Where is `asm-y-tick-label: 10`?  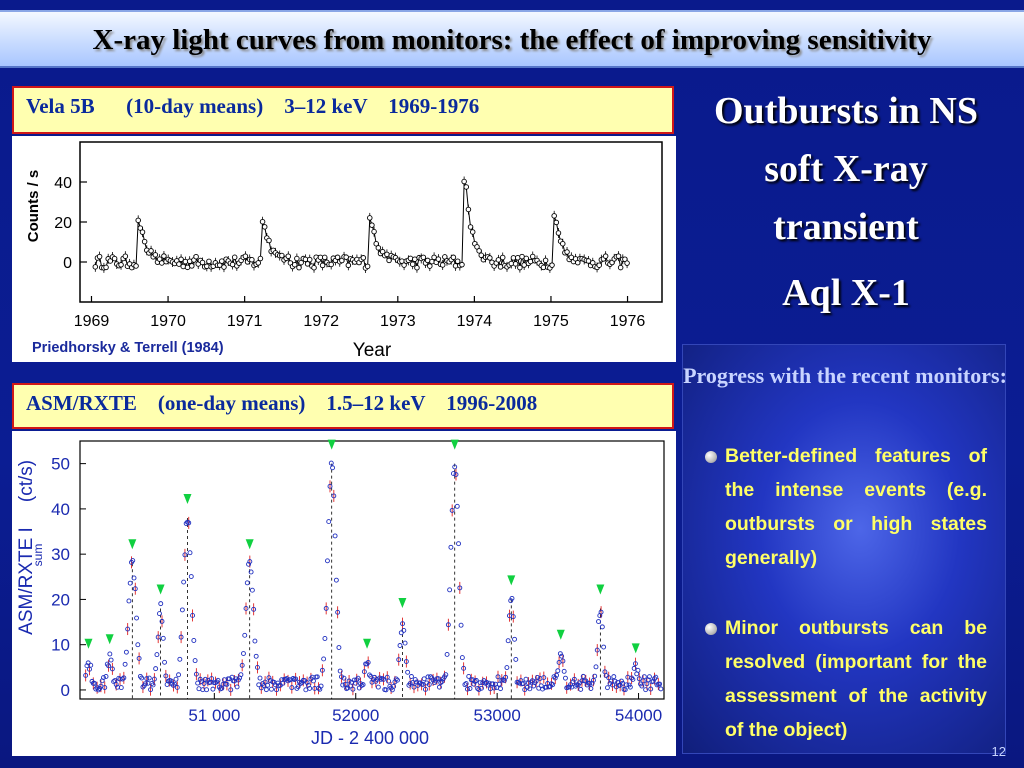
asm-y-tick-label: 10 is located at coordinates (60, 645).